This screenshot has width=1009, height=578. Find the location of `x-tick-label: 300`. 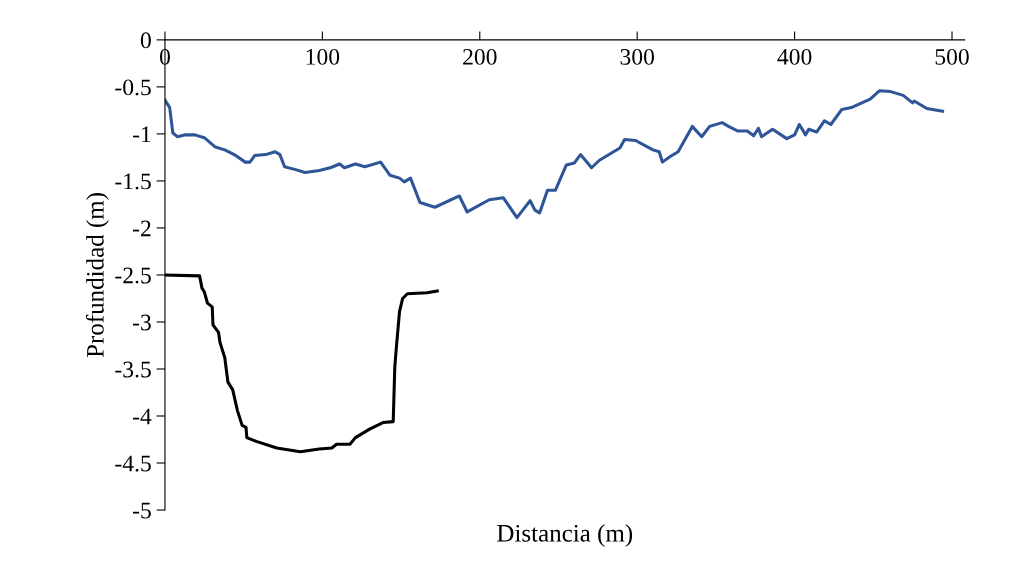

x-tick-label: 300 is located at coordinates (637, 56).